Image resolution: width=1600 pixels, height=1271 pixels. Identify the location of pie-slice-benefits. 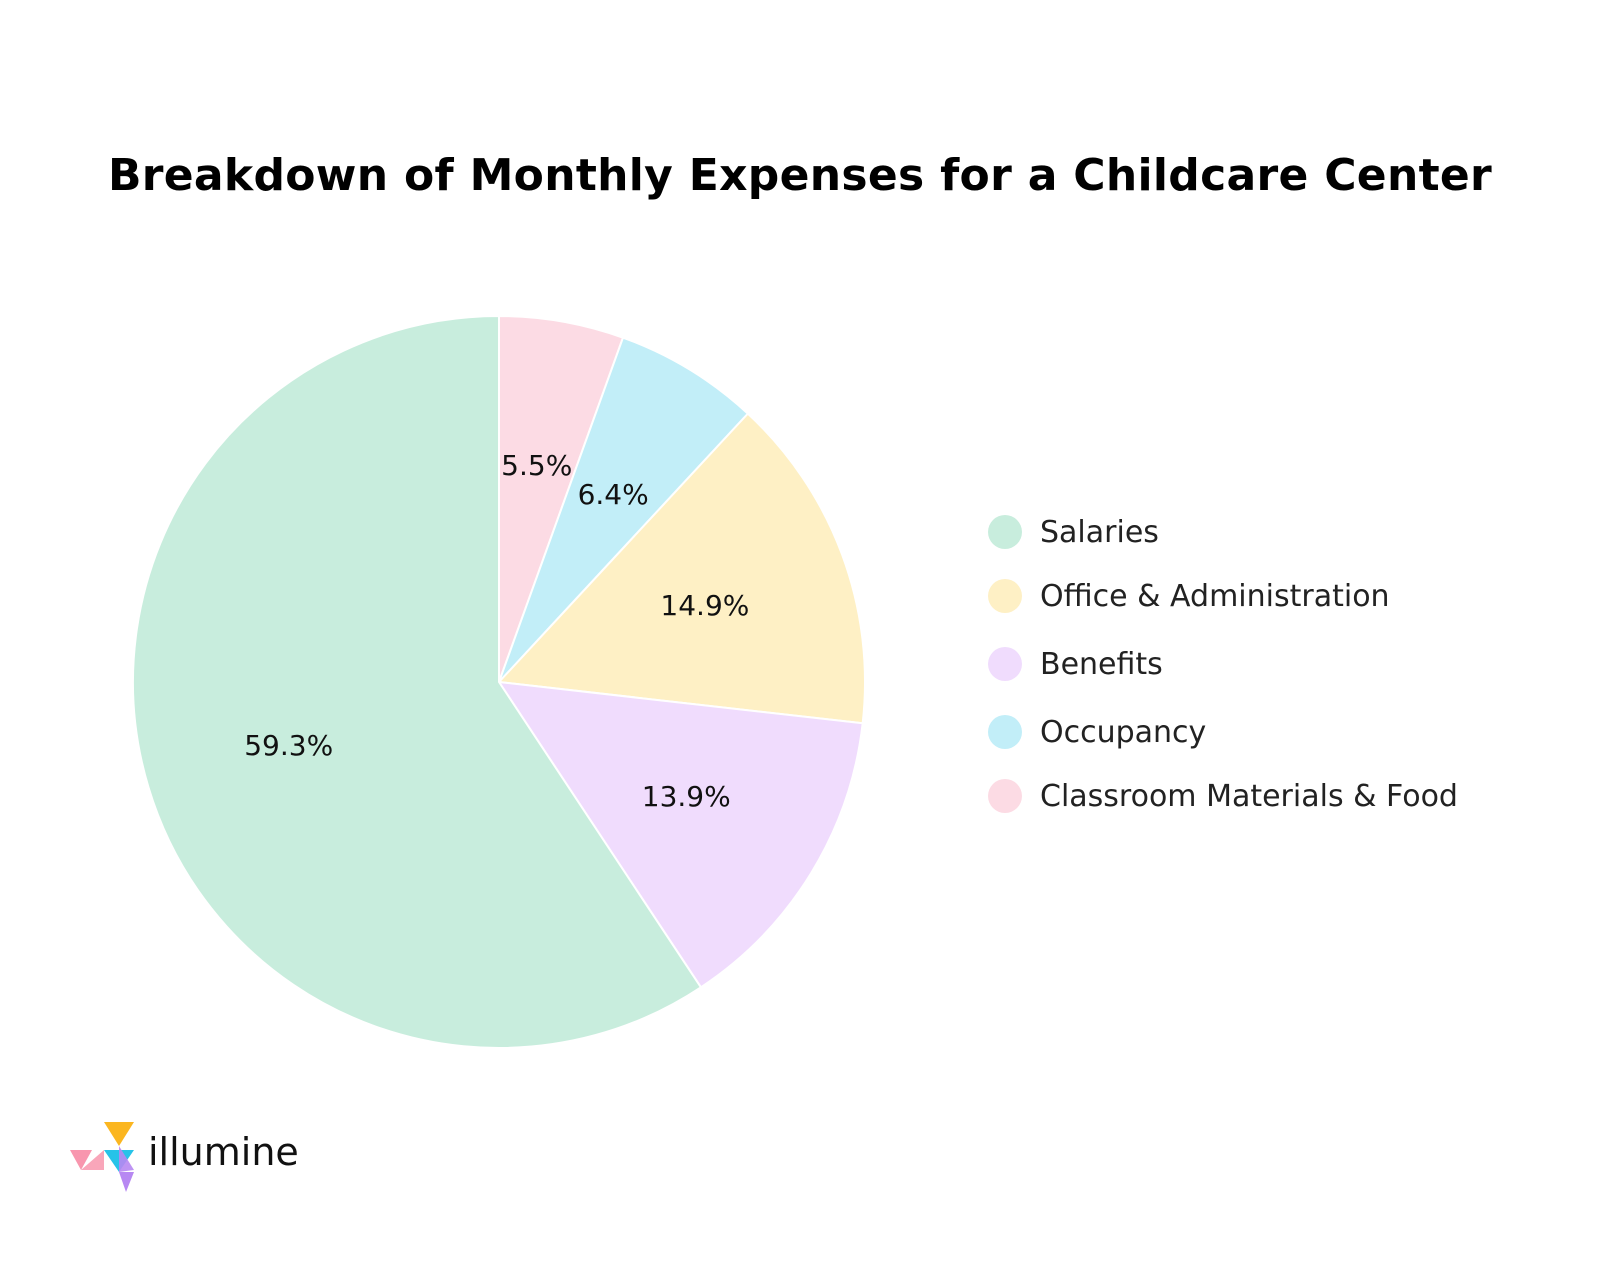
(680, 834).